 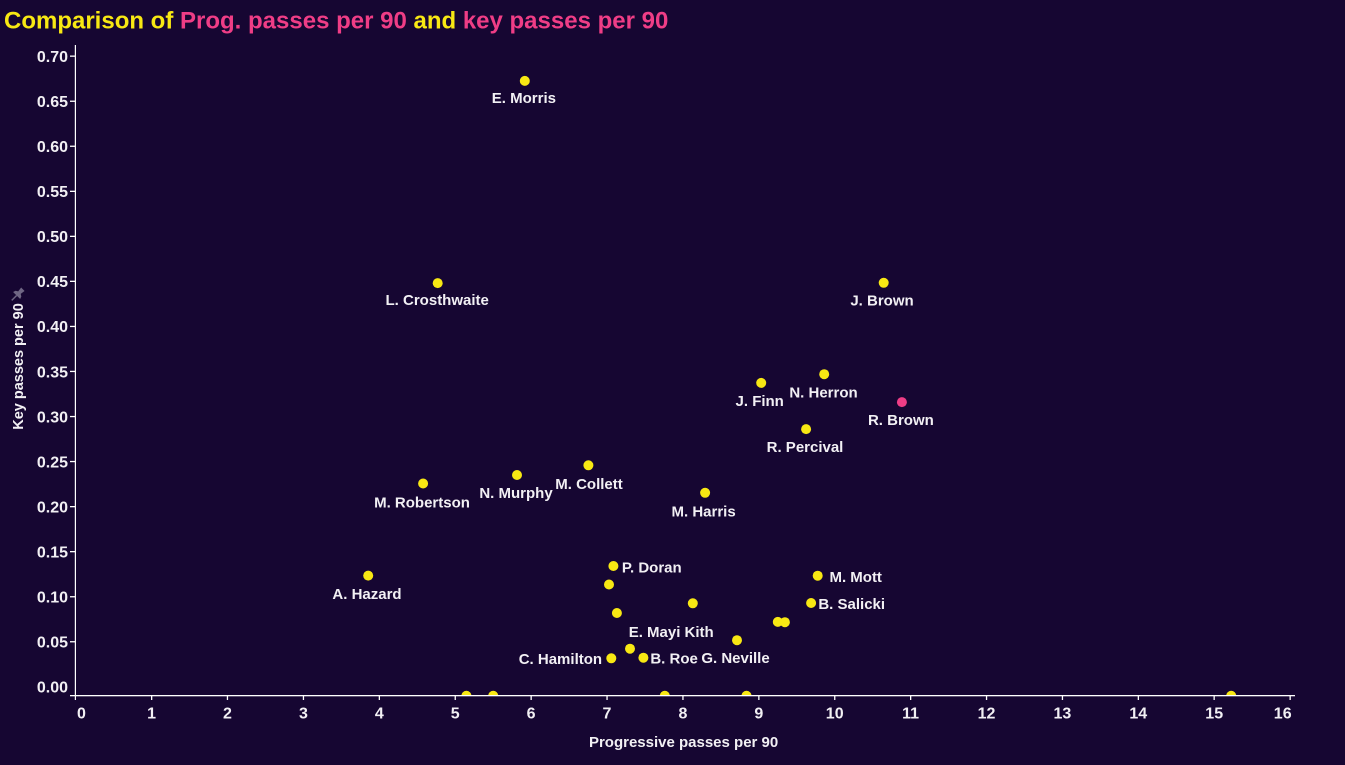 What do you see at coordinates (52, 147) in the screenshot?
I see `svg-text: 0.60` at bounding box center [52, 147].